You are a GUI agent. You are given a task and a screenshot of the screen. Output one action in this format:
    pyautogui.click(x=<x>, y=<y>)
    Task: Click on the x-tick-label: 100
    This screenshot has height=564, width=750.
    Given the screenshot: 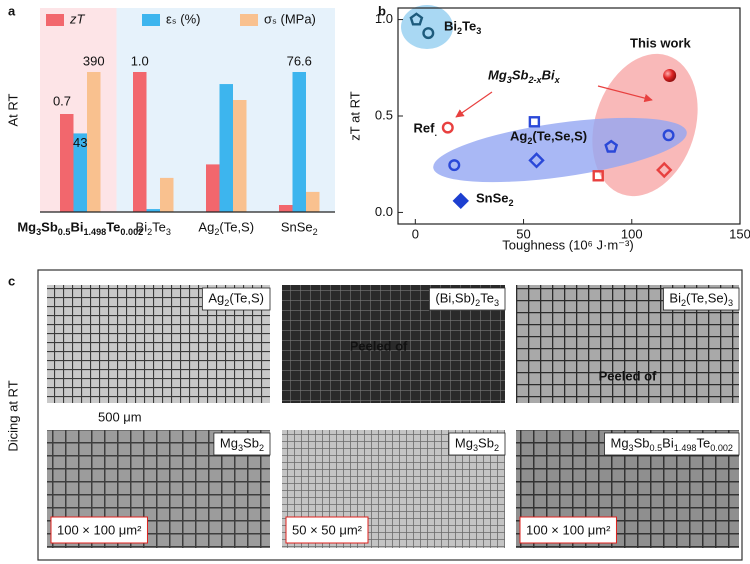 What is the action you would take?
    pyautogui.click(x=632, y=233)
    